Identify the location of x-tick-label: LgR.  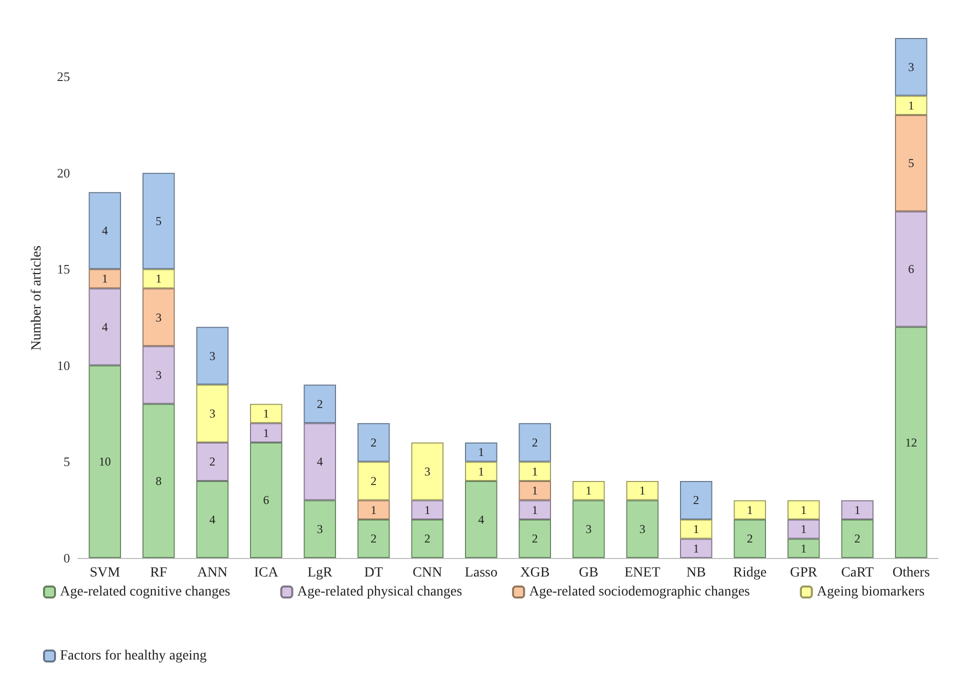
(320, 573).